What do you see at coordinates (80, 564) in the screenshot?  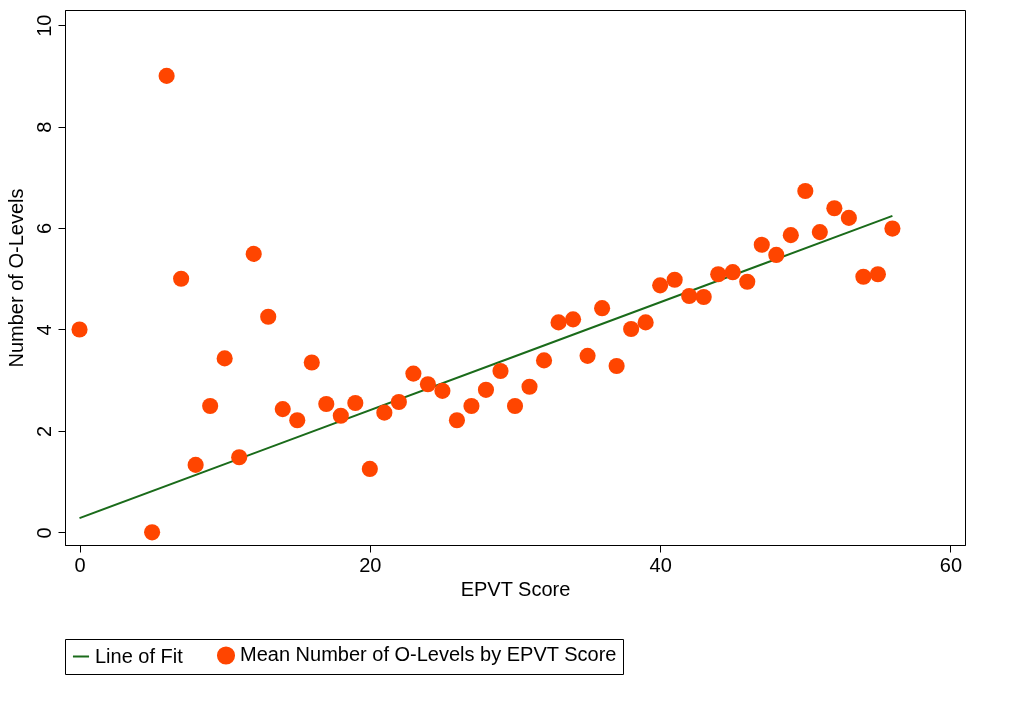 I see `x-tick-label: 0` at bounding box center [80, 564].